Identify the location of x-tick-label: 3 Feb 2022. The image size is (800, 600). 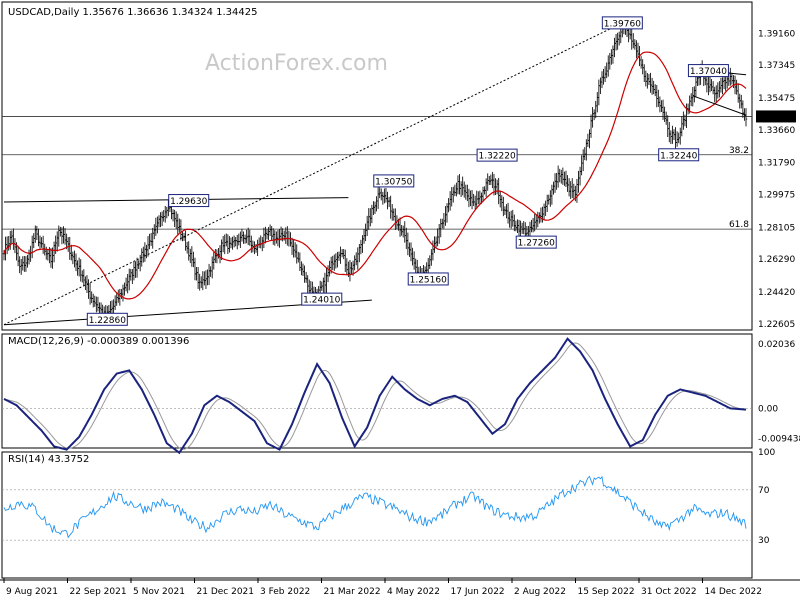
(285, 592).